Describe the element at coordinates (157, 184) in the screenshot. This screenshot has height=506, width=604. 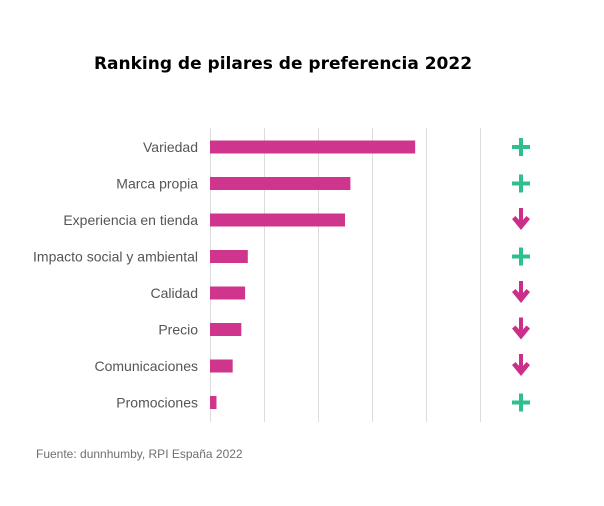
I see `category-label: Marca propia` at that location.